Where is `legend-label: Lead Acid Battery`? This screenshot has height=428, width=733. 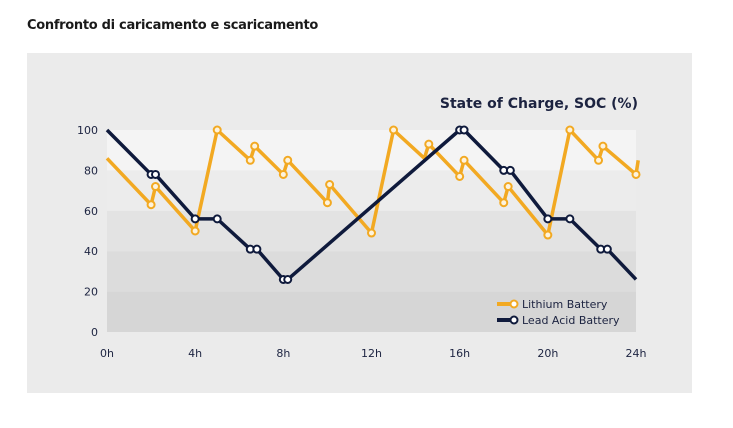
legend-label: Lead Acid Battery is located at coordinates (571, 320).